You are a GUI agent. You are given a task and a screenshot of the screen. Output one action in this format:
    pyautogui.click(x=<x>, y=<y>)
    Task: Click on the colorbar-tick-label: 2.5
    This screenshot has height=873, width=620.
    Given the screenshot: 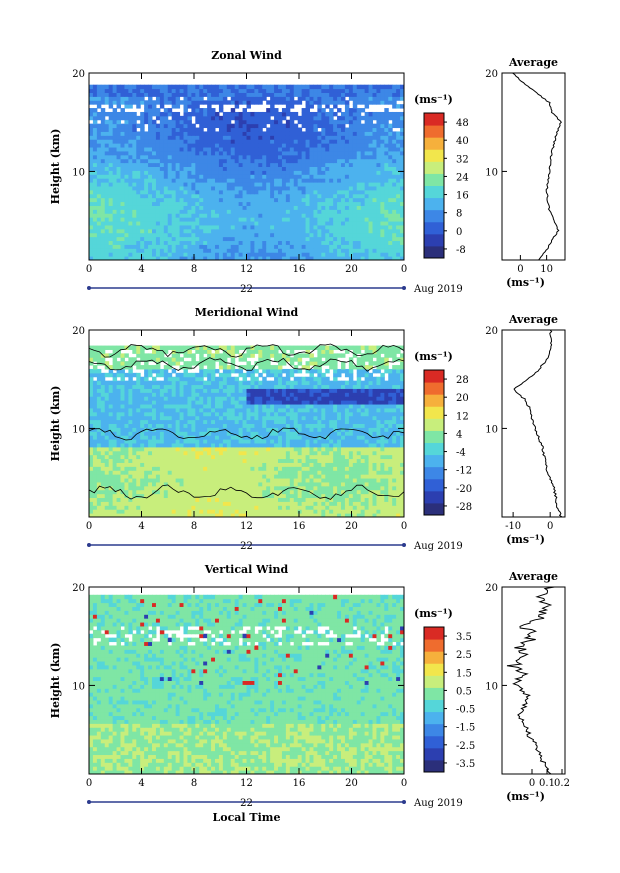 What is the action you would take?
    pyautogui.click(x=464, y=655)
    